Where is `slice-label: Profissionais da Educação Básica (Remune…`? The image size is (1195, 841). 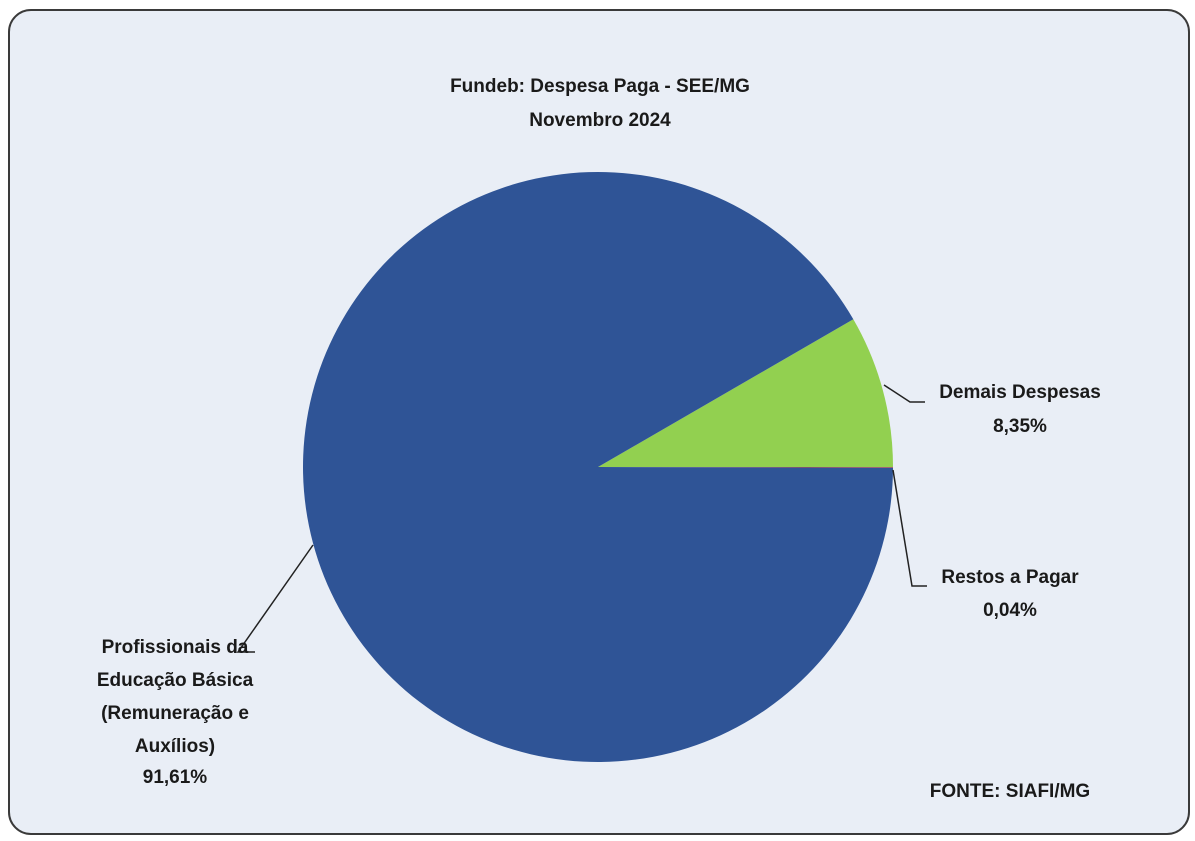
slice-label: Profissionais da Educação Básica (Remune… is located at coordinates (175, 697).